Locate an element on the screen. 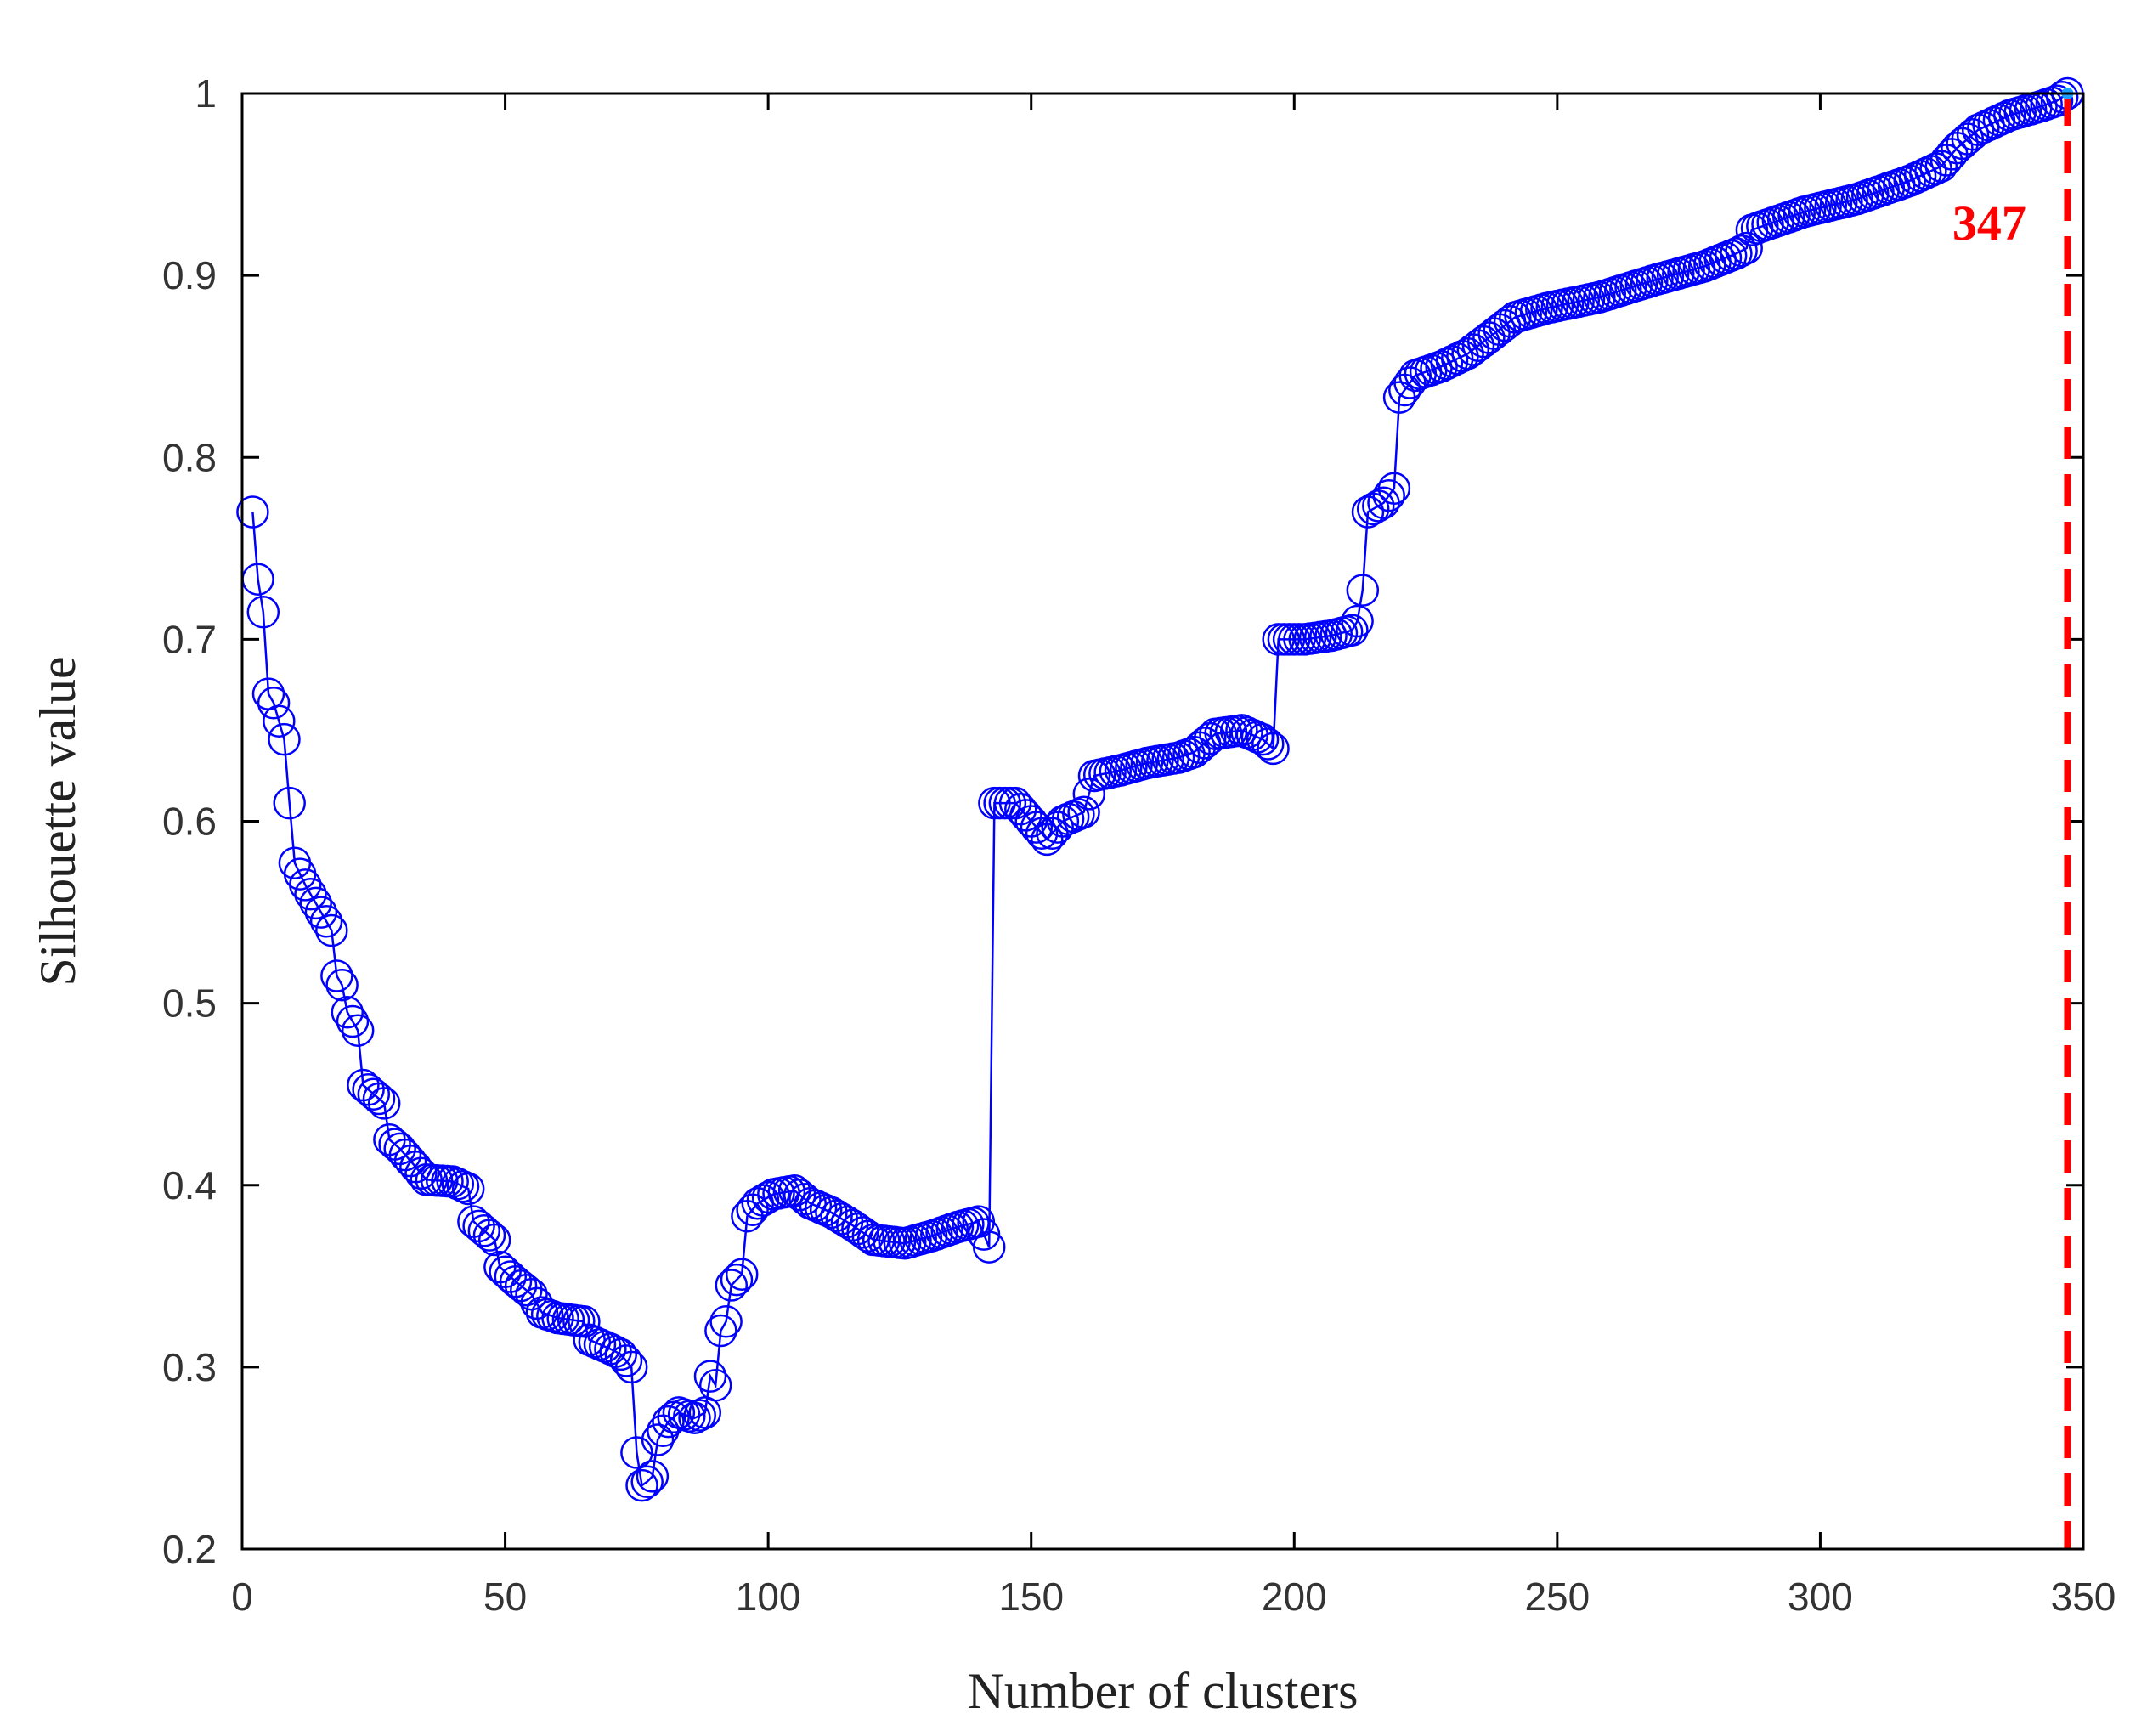 Image resolution: width=2147 pixels, height=1736 pixels. x-tick-label: 100 is located at coordinates (768, 1597).